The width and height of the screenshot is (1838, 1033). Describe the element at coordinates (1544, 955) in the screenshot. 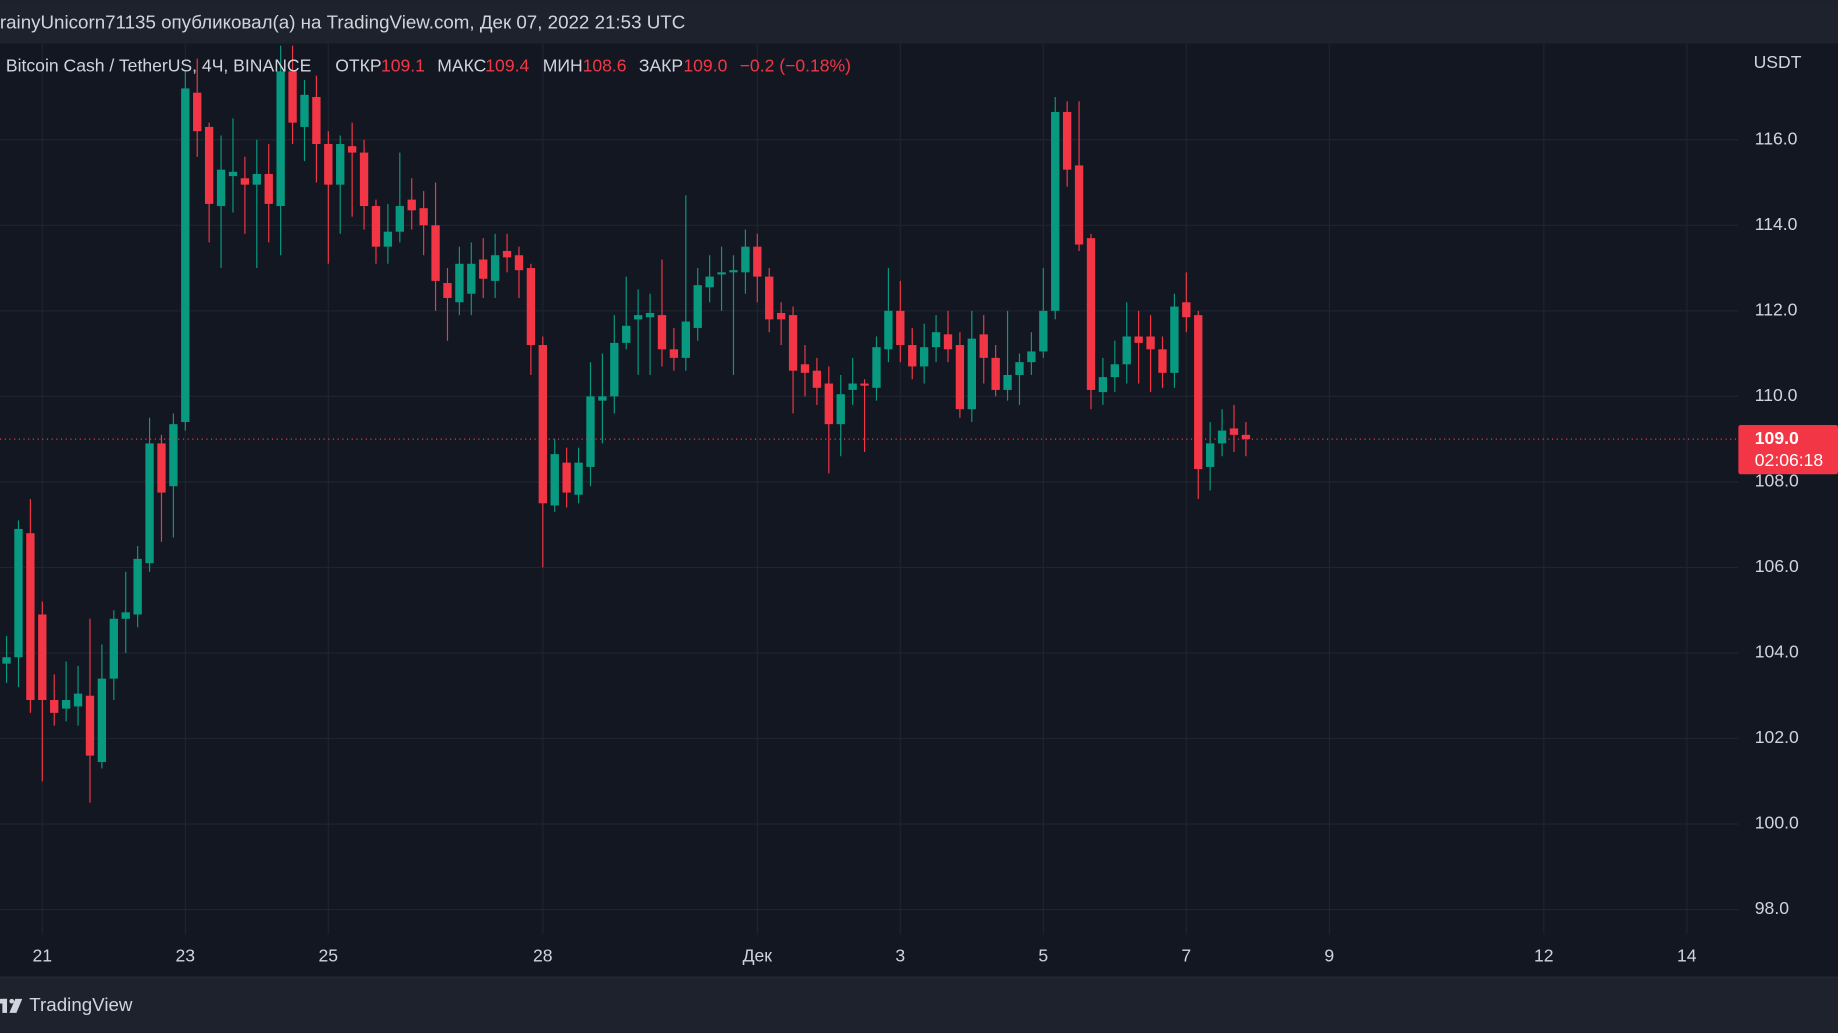

I see `x-tick-label: 12` at that location.